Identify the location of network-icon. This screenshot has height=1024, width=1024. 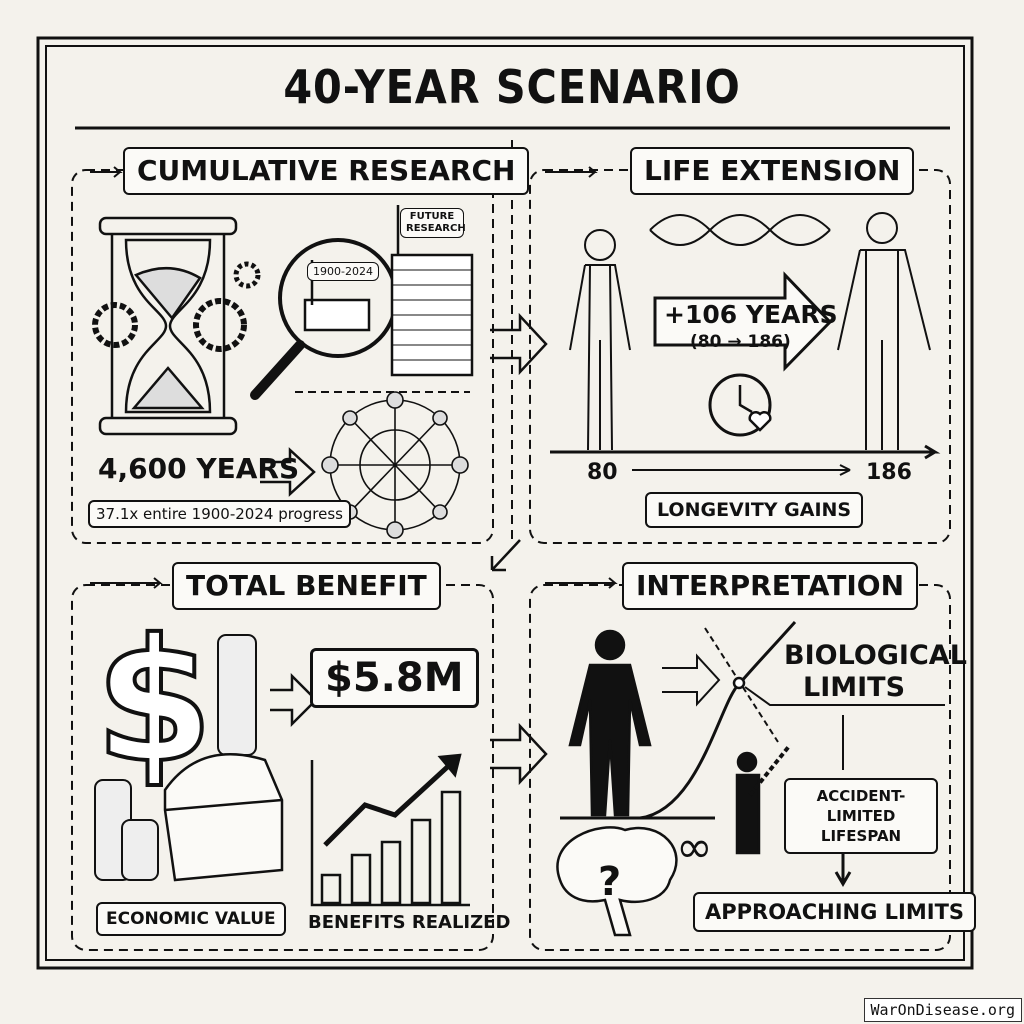
(395, 465).